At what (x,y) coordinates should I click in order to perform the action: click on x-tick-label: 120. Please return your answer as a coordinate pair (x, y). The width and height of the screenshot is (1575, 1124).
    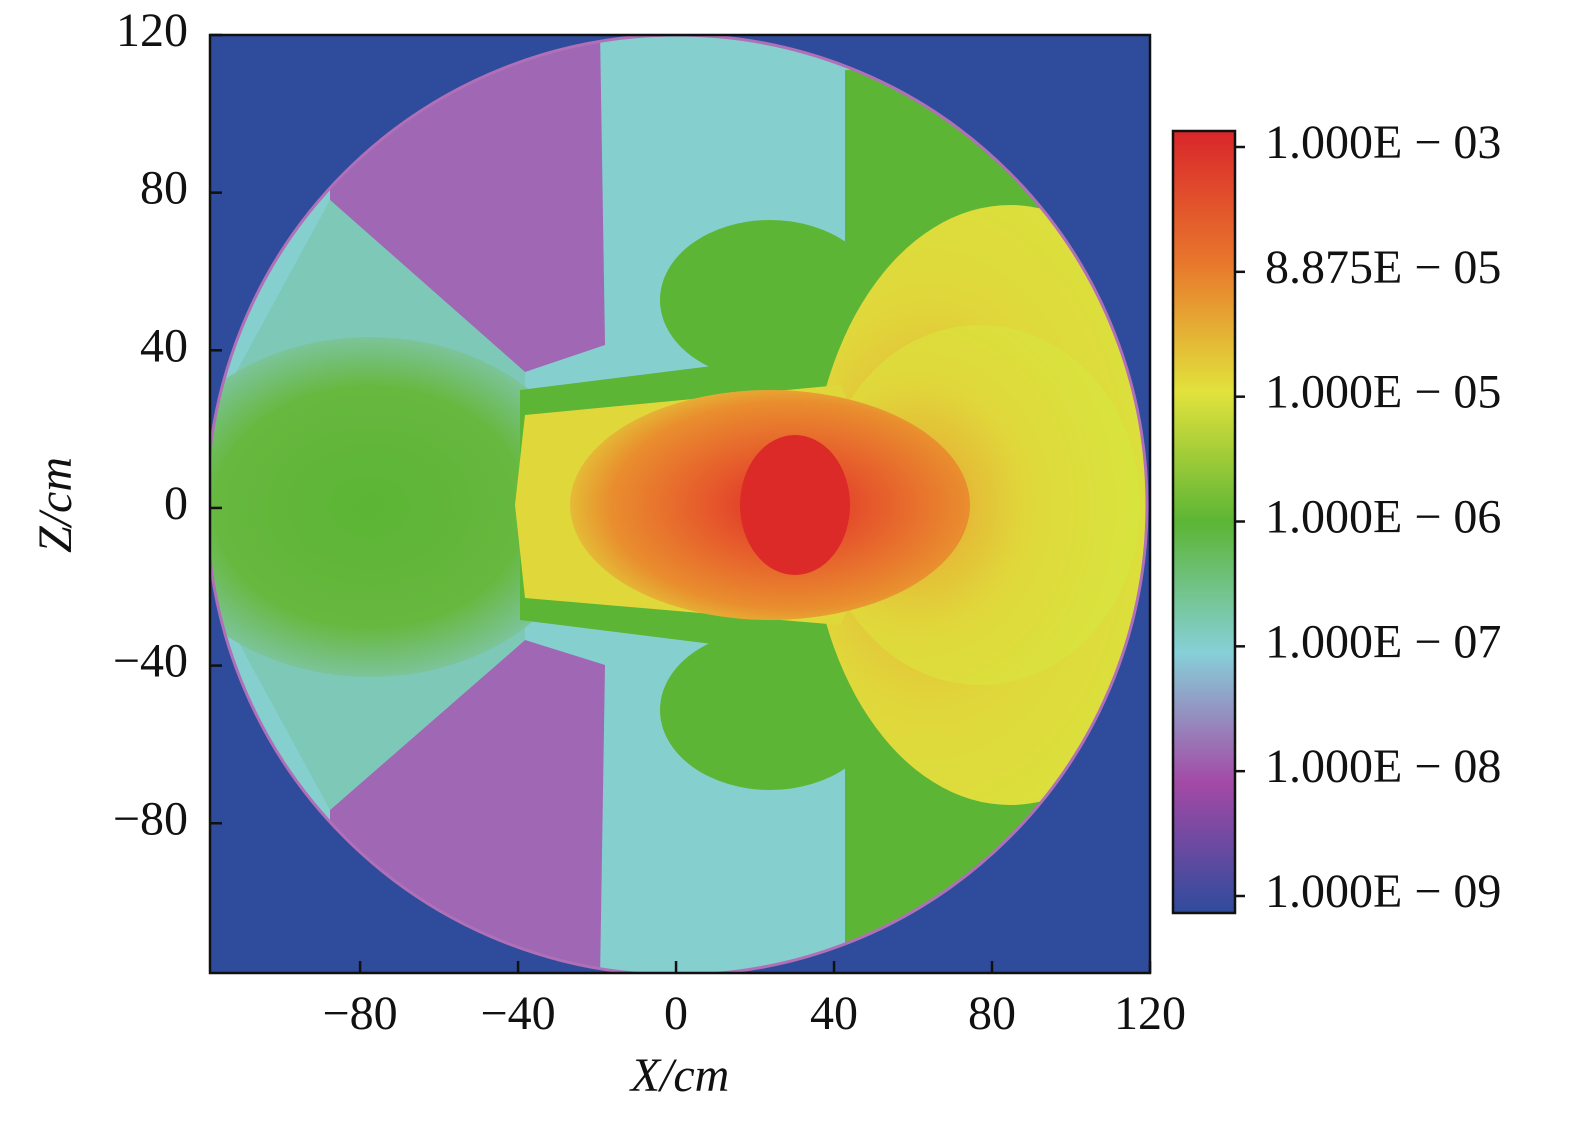
    Looking at the image, I should click on (1150, 1013).